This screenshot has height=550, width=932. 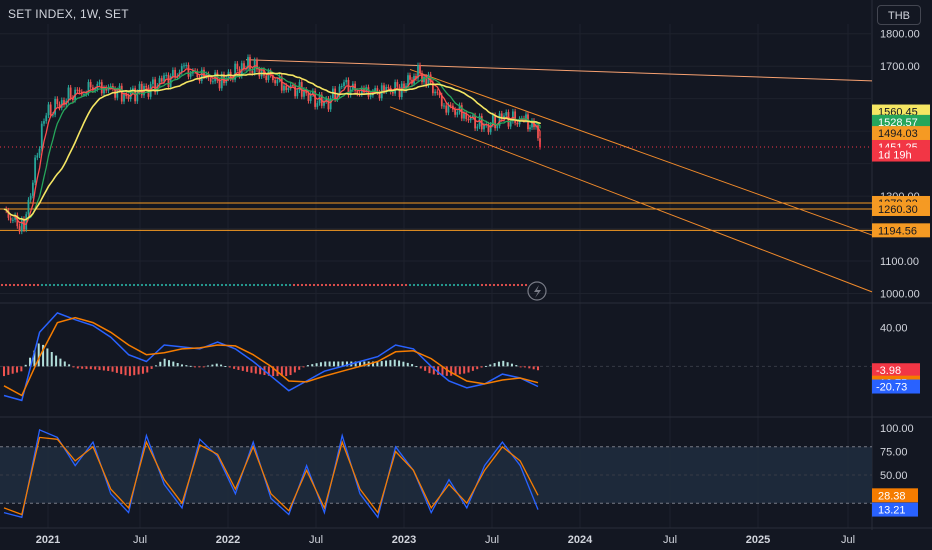 What do you see at coordinates (899, 15) in the screenshot?
I see `currency-button: THB` at bounding box center [899, 15].